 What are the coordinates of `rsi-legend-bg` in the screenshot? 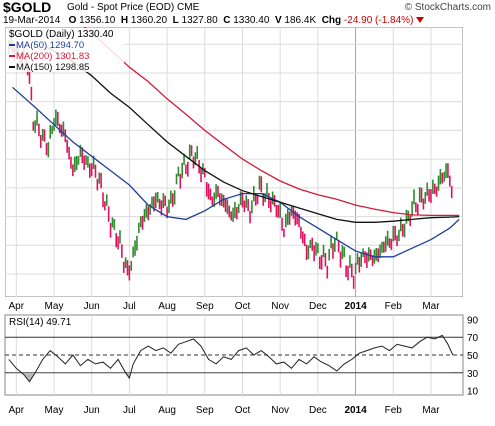 It's located at (41, 322).